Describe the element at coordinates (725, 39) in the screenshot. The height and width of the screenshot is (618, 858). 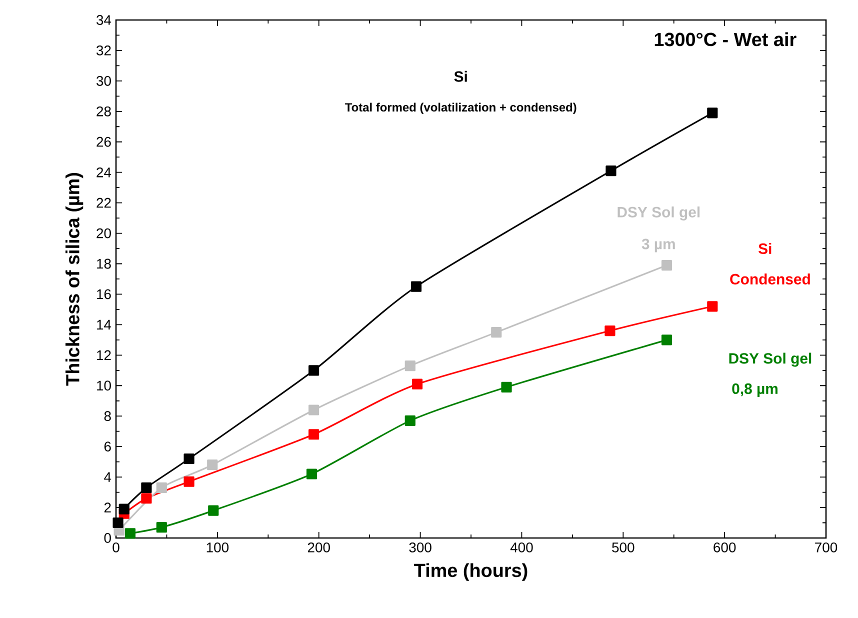
I see `text: 1300°C - Wet air` at that location.